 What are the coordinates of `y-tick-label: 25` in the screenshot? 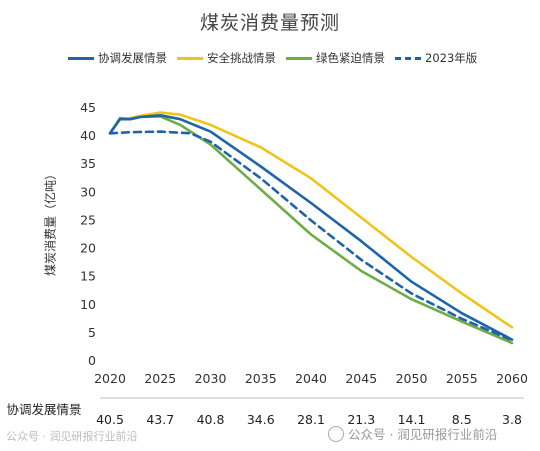 It's located at (88, 219).